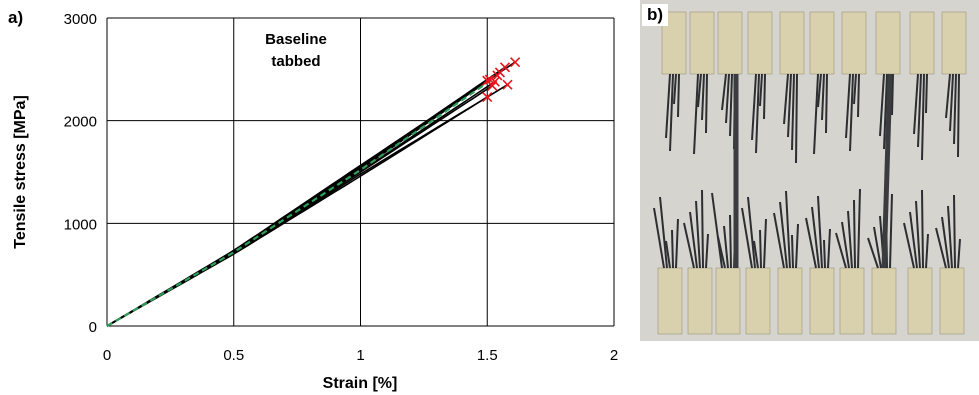 The height and width of the screenshot is (395, 979). I want to click on x-tick-label: 1, so click(360, 355).